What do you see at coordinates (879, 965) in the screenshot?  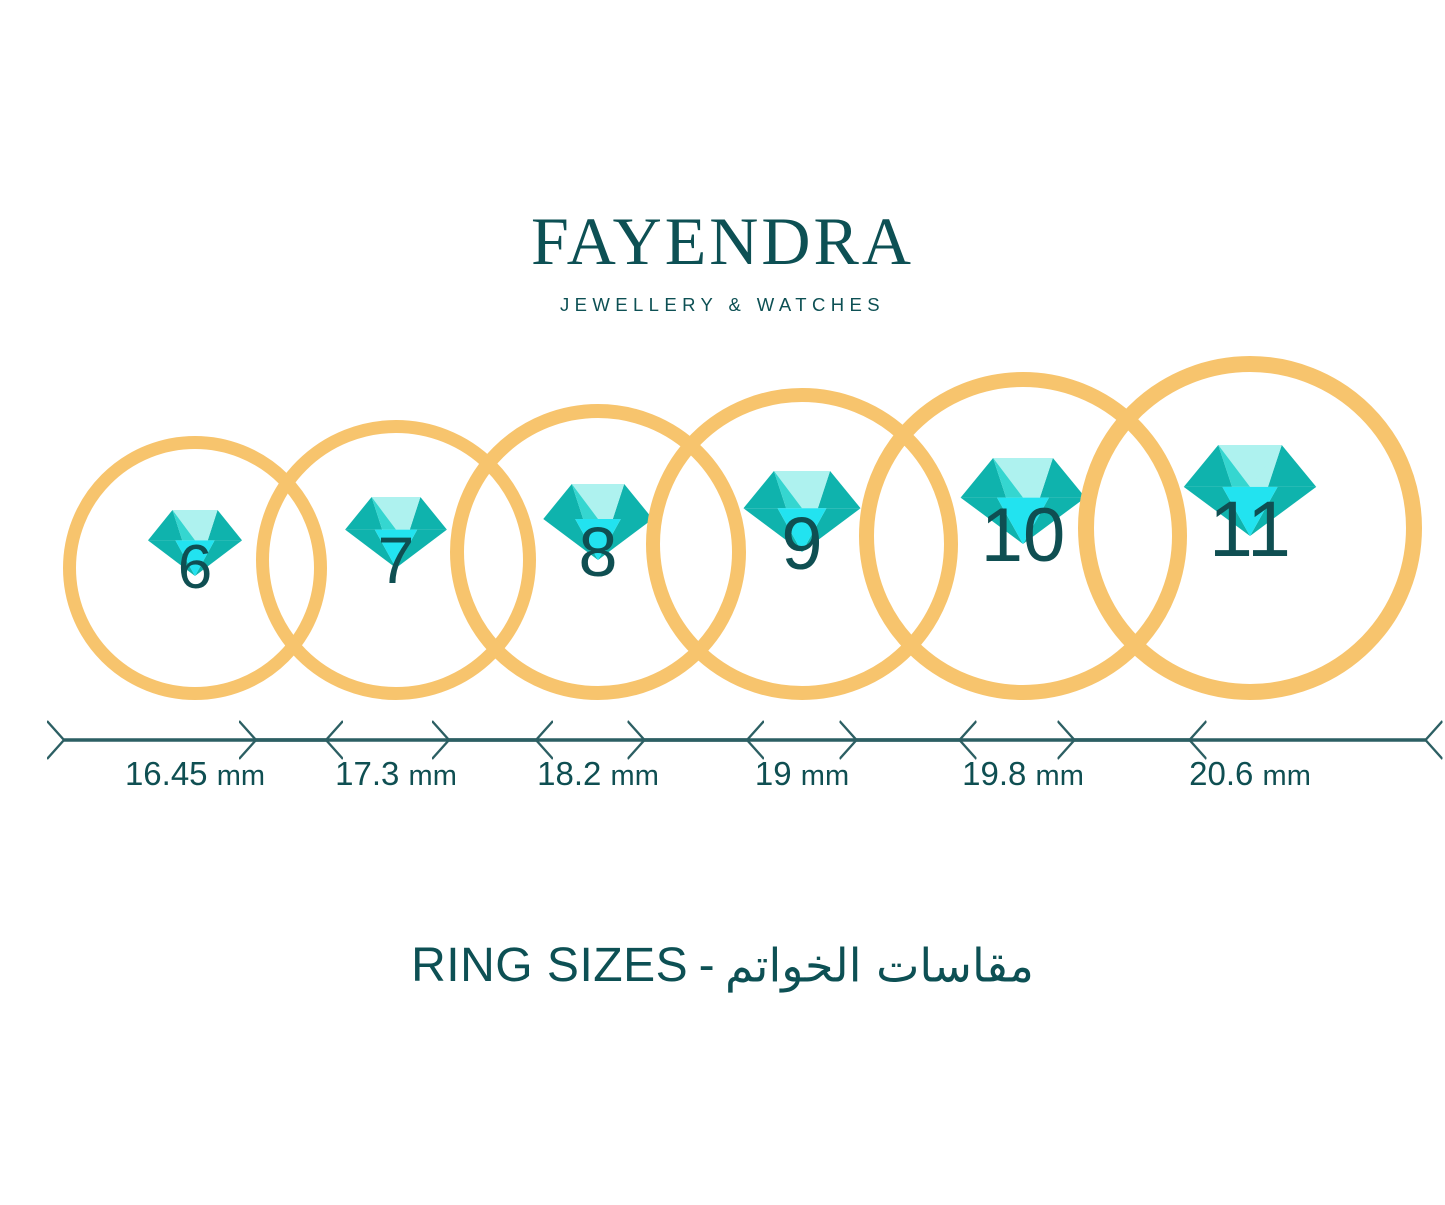 I see `chart-title-arabic: مقاسات الخواتم` at bounding box center [879, 965].